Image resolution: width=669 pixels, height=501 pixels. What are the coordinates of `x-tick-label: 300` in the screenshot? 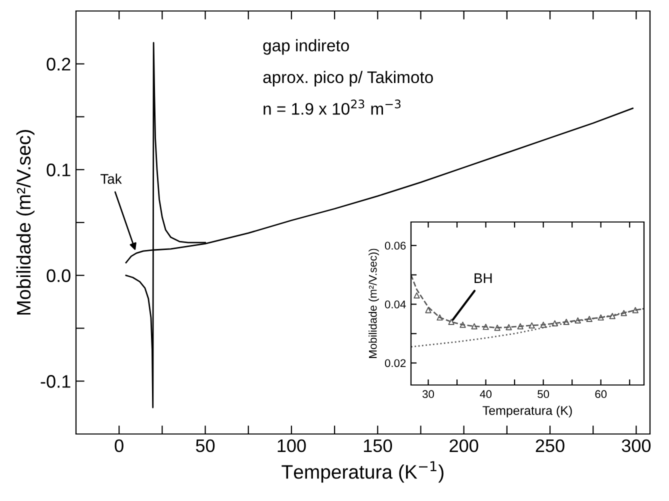 It's located at (636, 445).